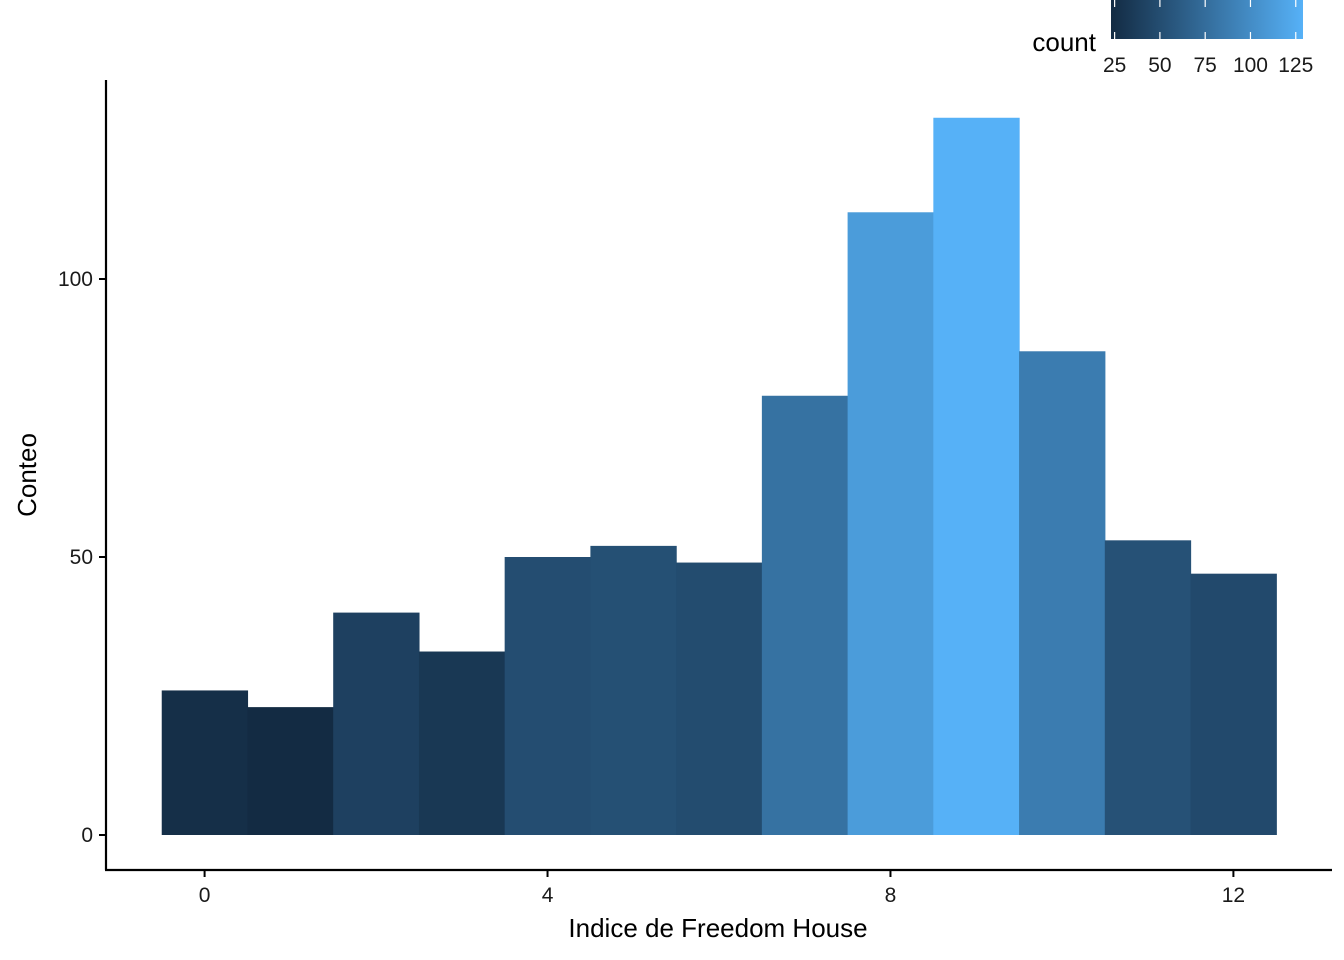  Describe the element at coordinates (205, 895) in the screenshot. I see `x-tick-label: 0` at that location.